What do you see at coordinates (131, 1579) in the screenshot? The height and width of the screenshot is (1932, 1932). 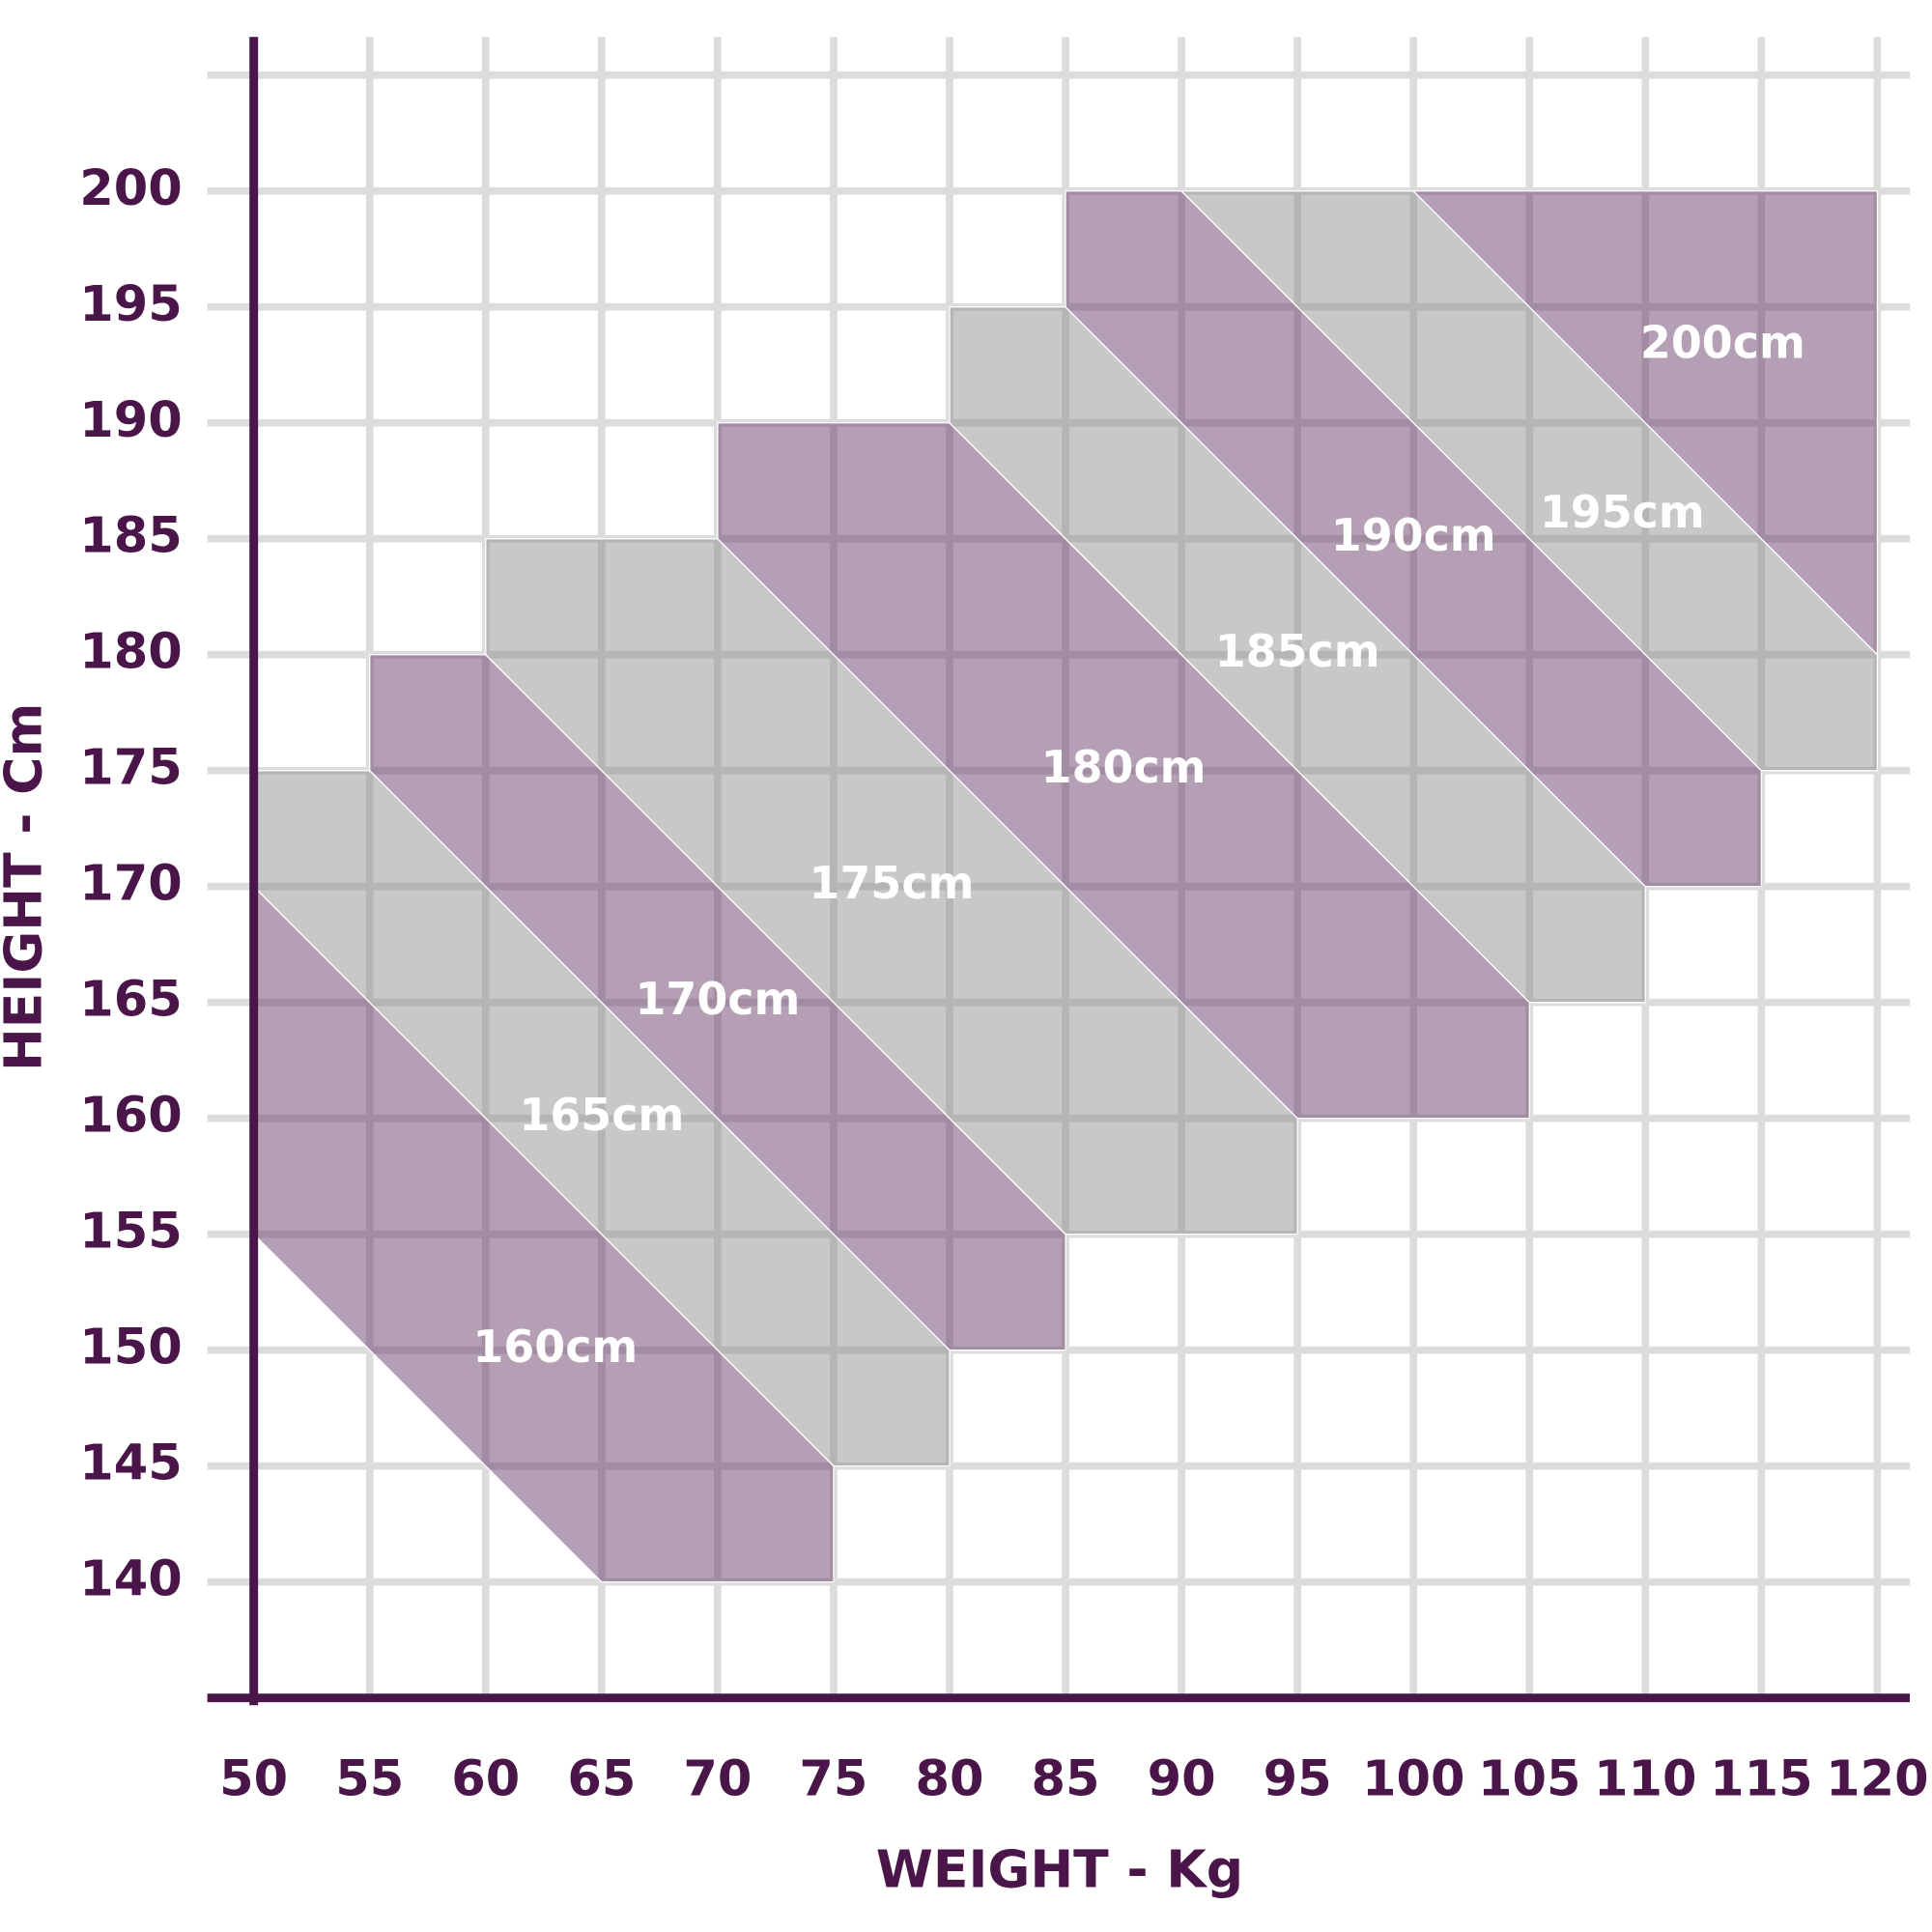 I see `y-tick-label: 140` at bounding box center [131, 1579].